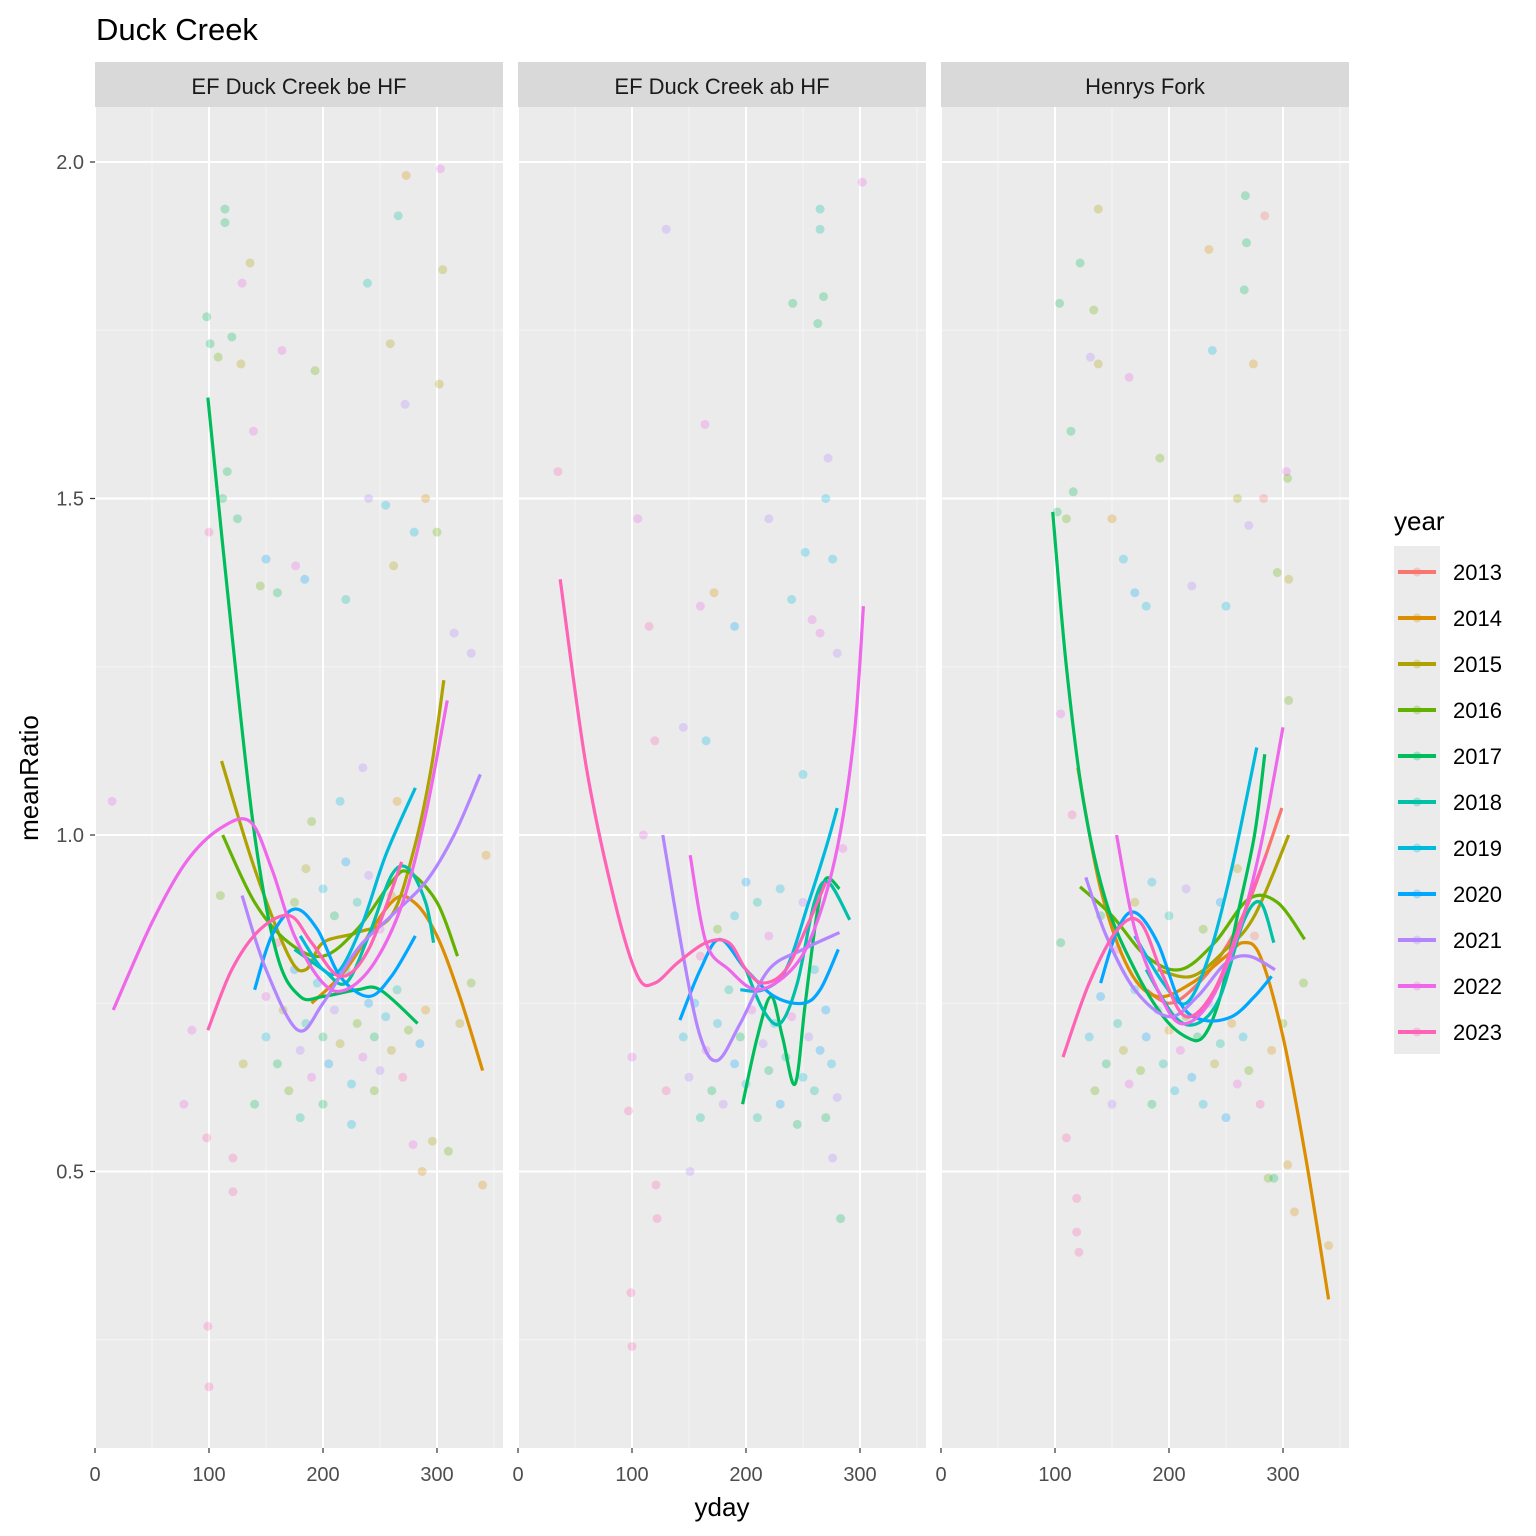 The image size is (1536, 1536). Describe the element at coordinates (335, 953) in the screenshot. I see `smooth-line-2020` at that location.